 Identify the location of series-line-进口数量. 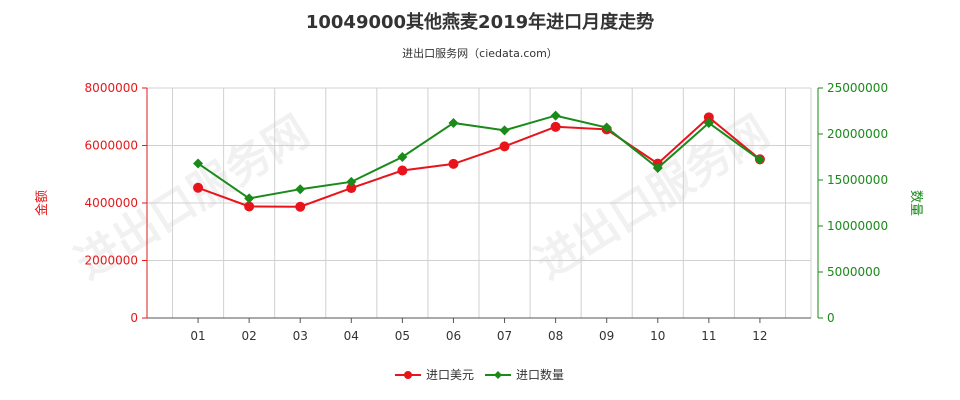
(479, 157).